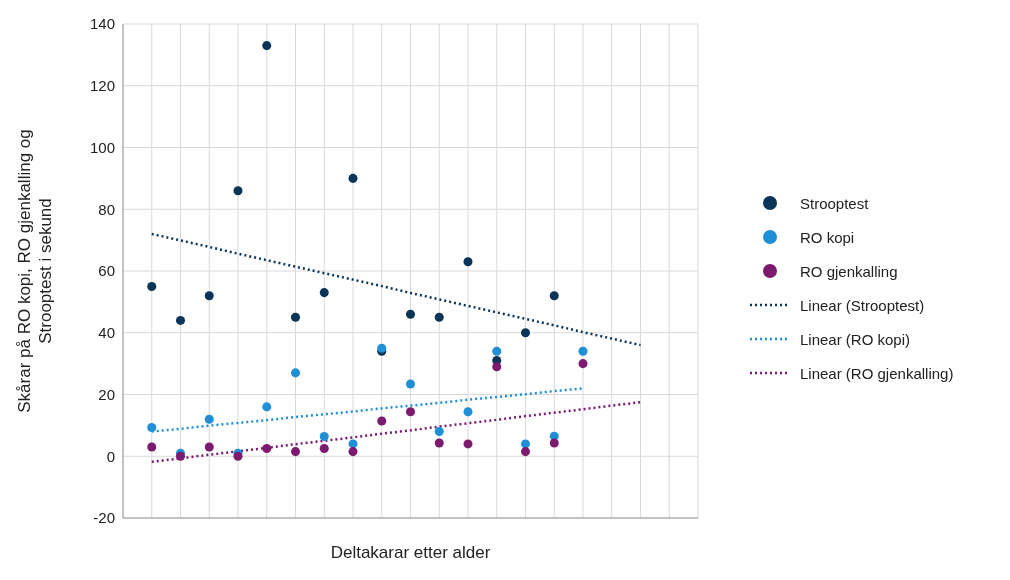 This screenshot has height=580, width=1010. What do you see at coordinates (106, 209) in the screenshot?
I see `y-tick-label: 80` at bounding box center [106, 209].